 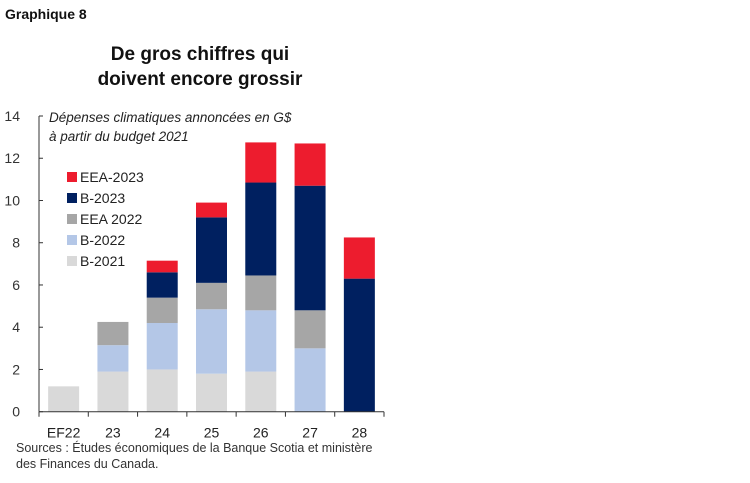 I want to click on x-tick-label: 23, so click(x=113, y=433).